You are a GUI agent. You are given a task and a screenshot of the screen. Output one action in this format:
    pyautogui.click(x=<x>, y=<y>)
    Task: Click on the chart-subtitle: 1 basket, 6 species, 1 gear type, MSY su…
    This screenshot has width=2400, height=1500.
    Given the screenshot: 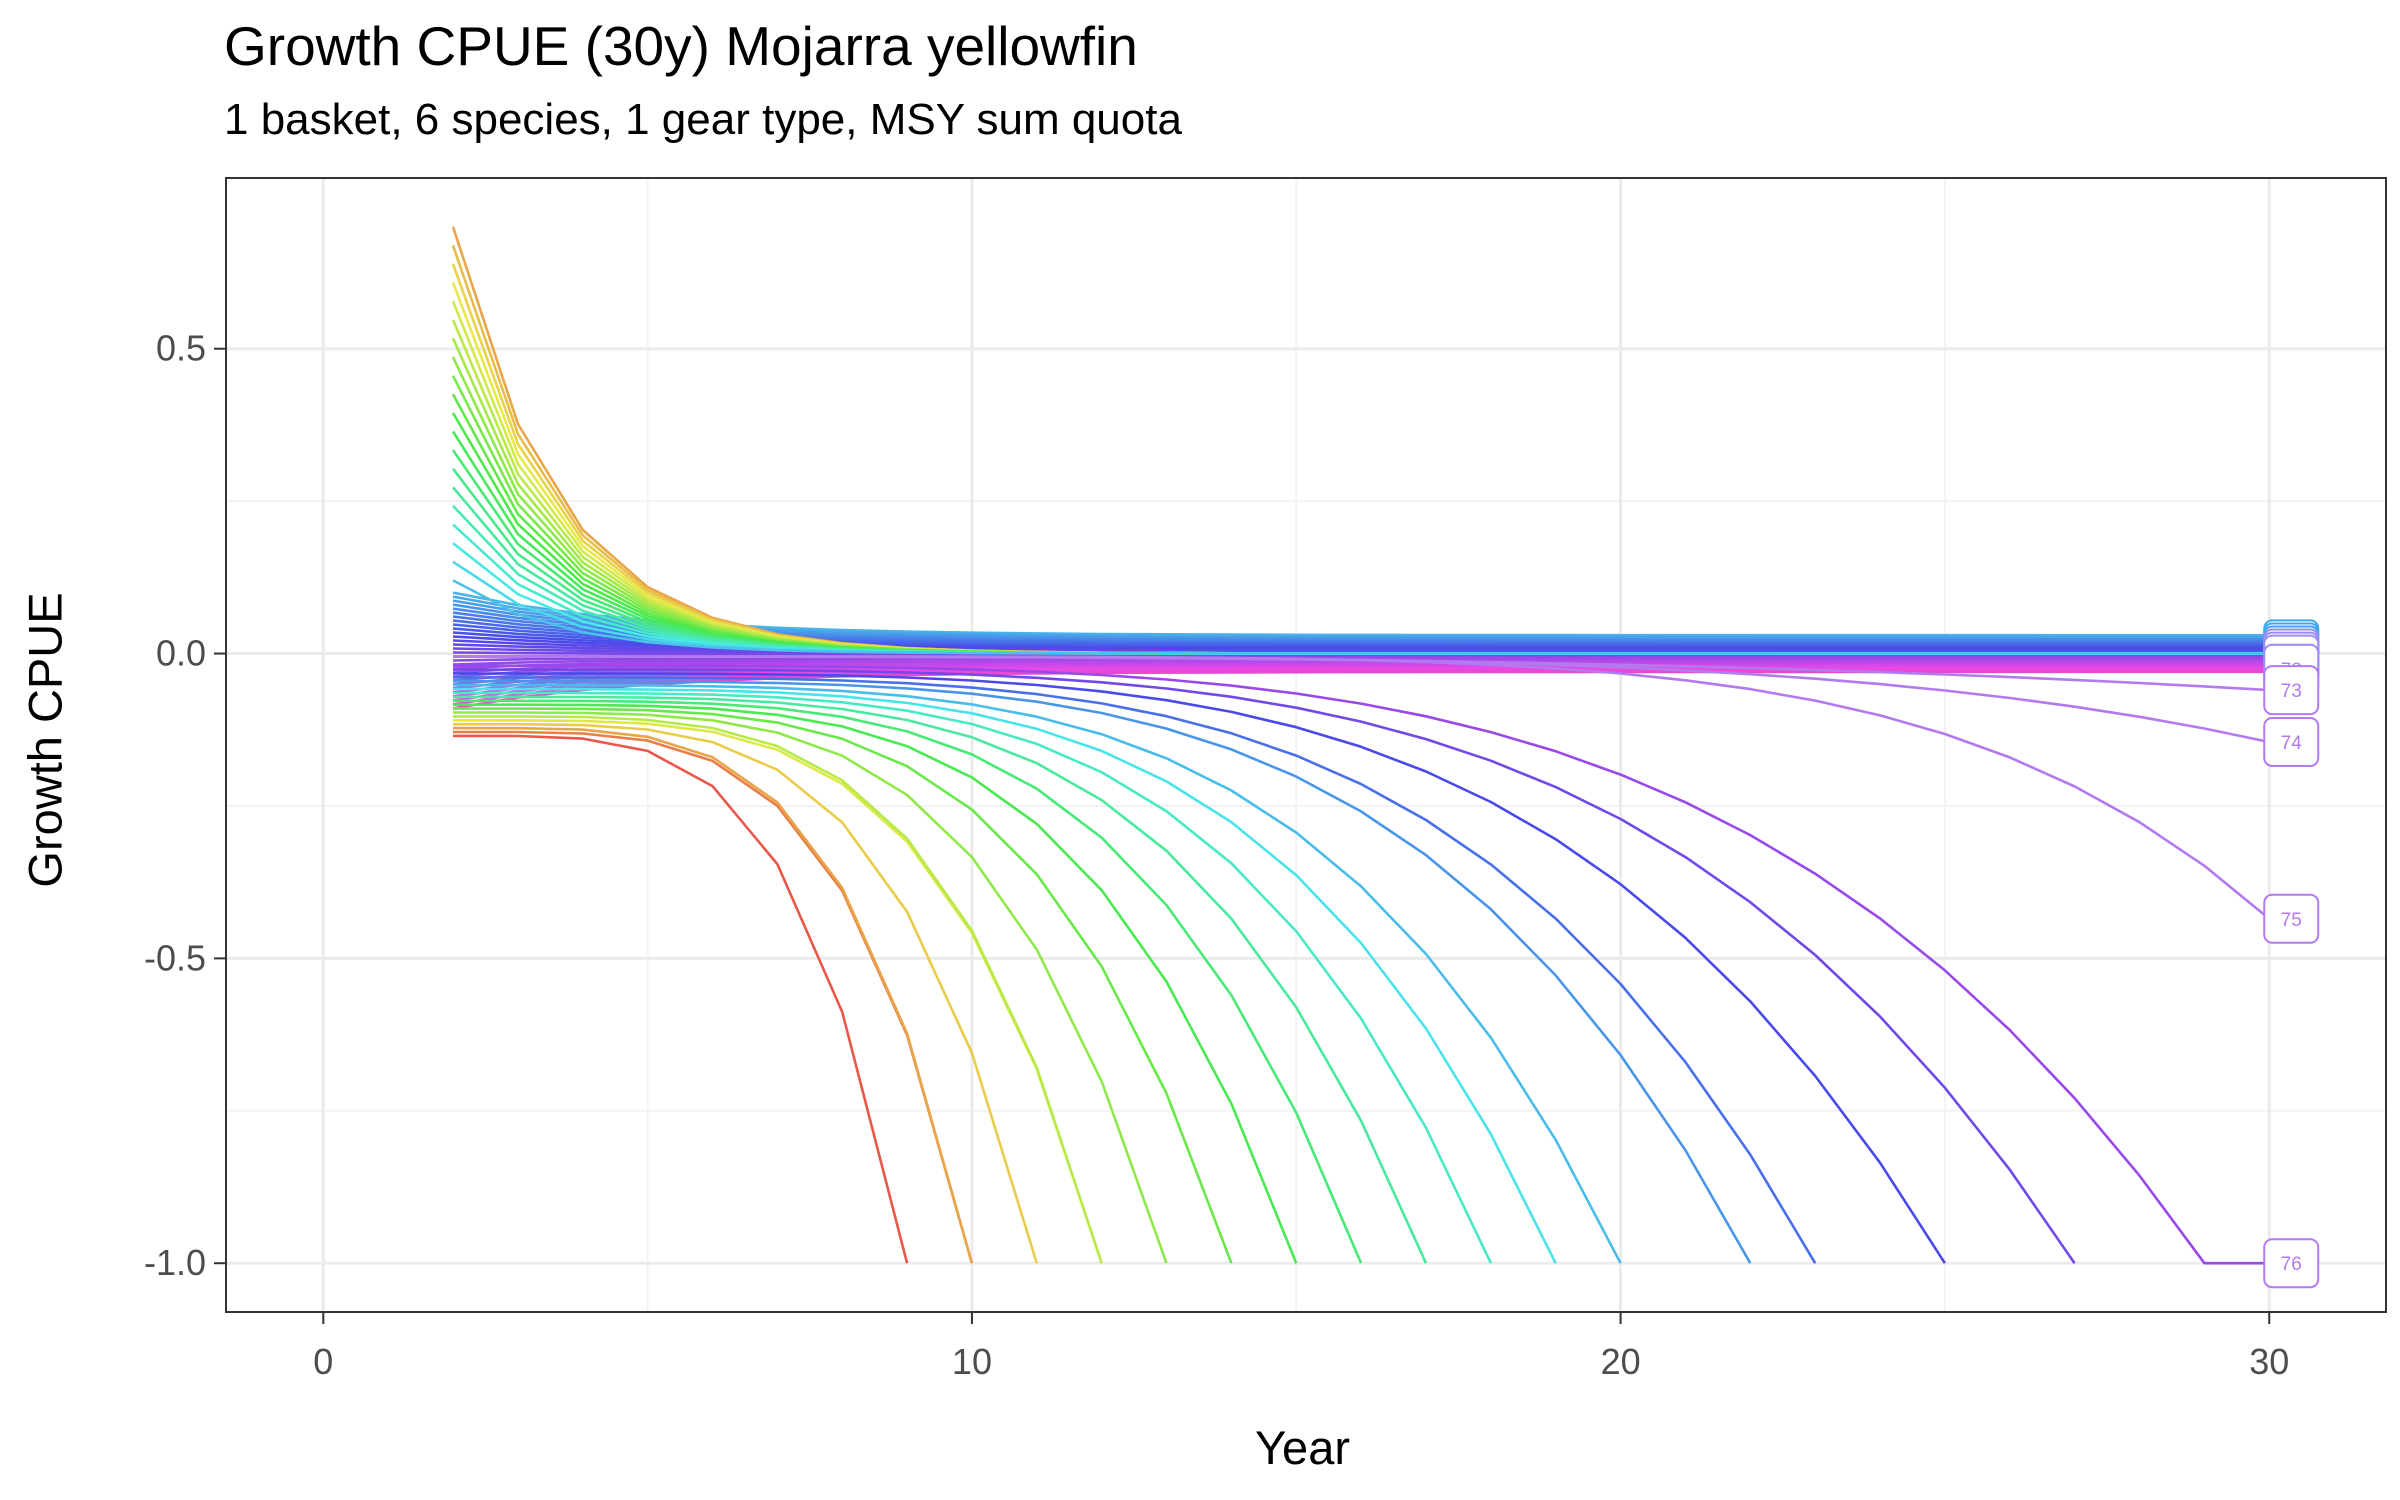 What is the action you would take?
    pyautogui.click(x=703, y=119)
    